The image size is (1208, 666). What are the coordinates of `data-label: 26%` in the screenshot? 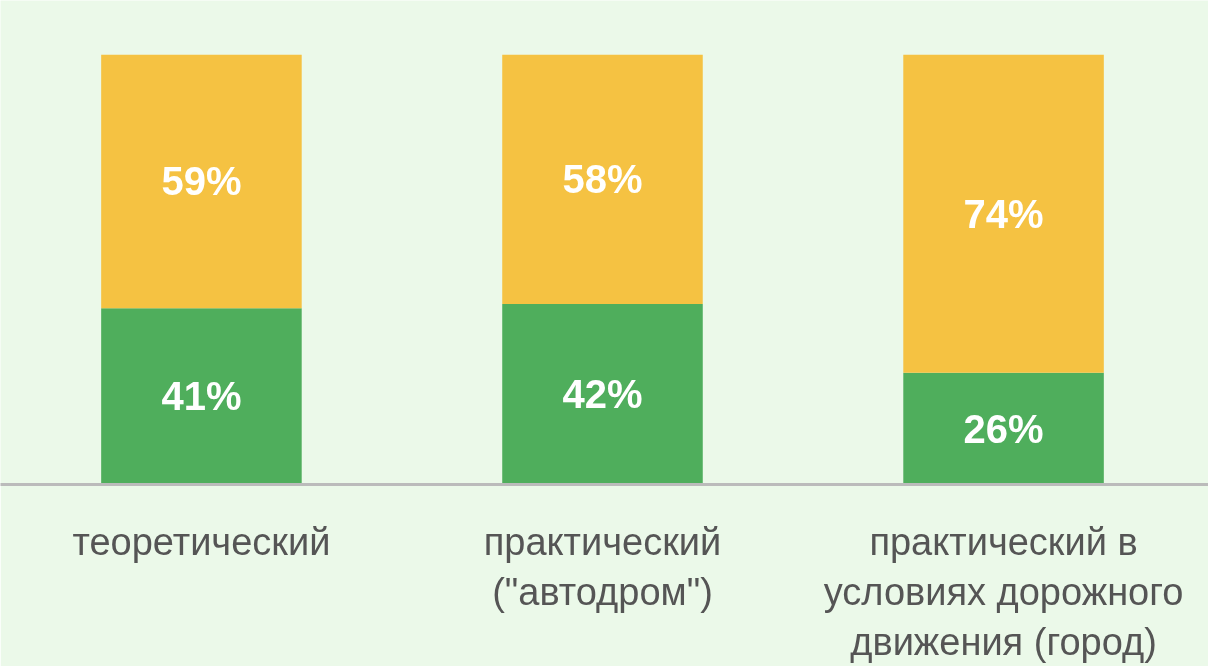 It's located at (1003, 428).